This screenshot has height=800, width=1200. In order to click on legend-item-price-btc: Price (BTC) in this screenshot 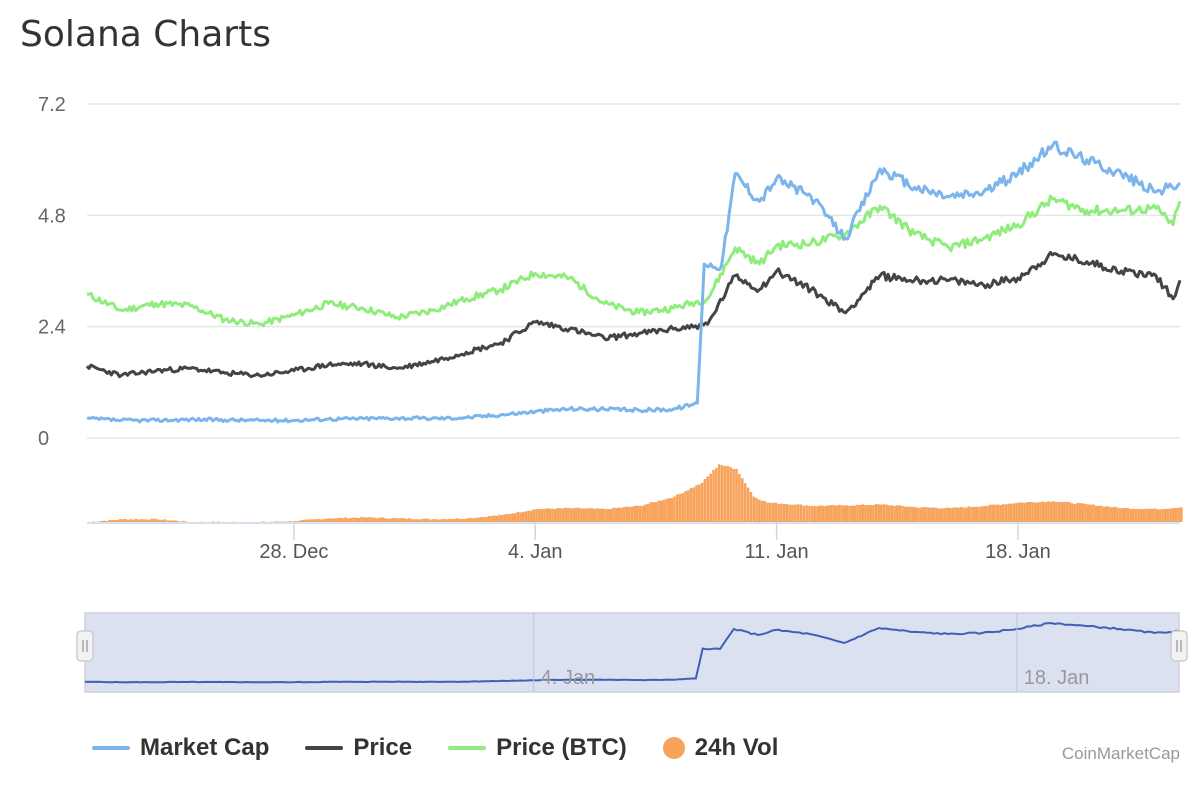, I will do `click(537, 748)`.